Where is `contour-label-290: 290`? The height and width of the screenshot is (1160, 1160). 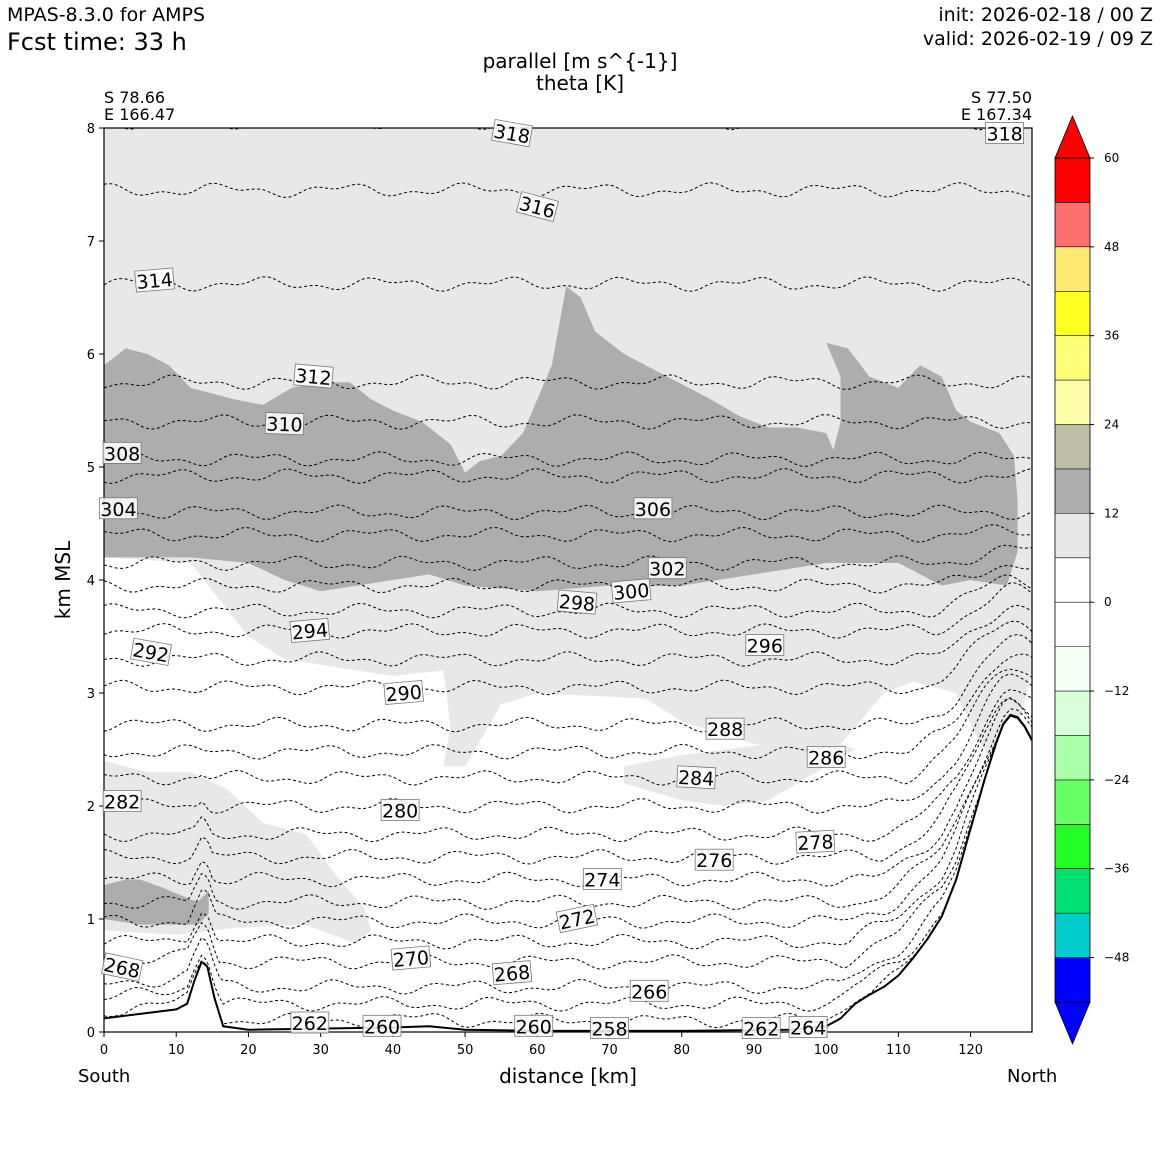 contour-label-290: 290 is located at coordinates (403, 693).